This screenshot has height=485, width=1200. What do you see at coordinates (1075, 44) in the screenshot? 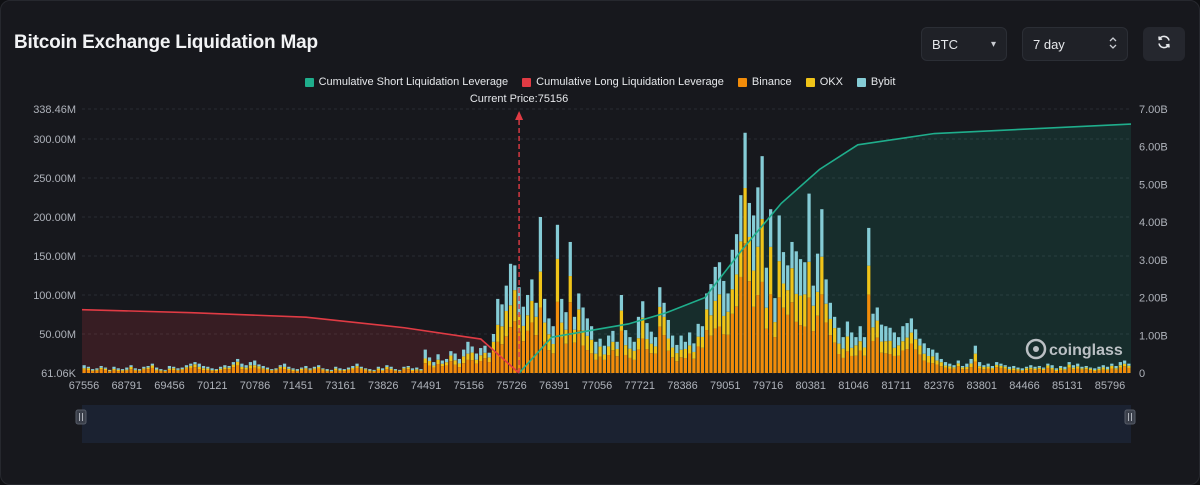
I see `range-select: 7 day` at bounding box center [1075, 44].